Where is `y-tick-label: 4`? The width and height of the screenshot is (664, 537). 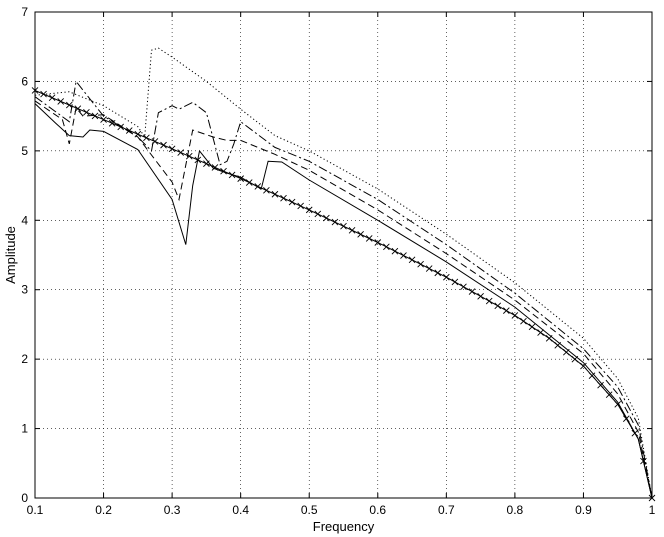
y-tick-label: 4 is located at coordinates (24, 220).